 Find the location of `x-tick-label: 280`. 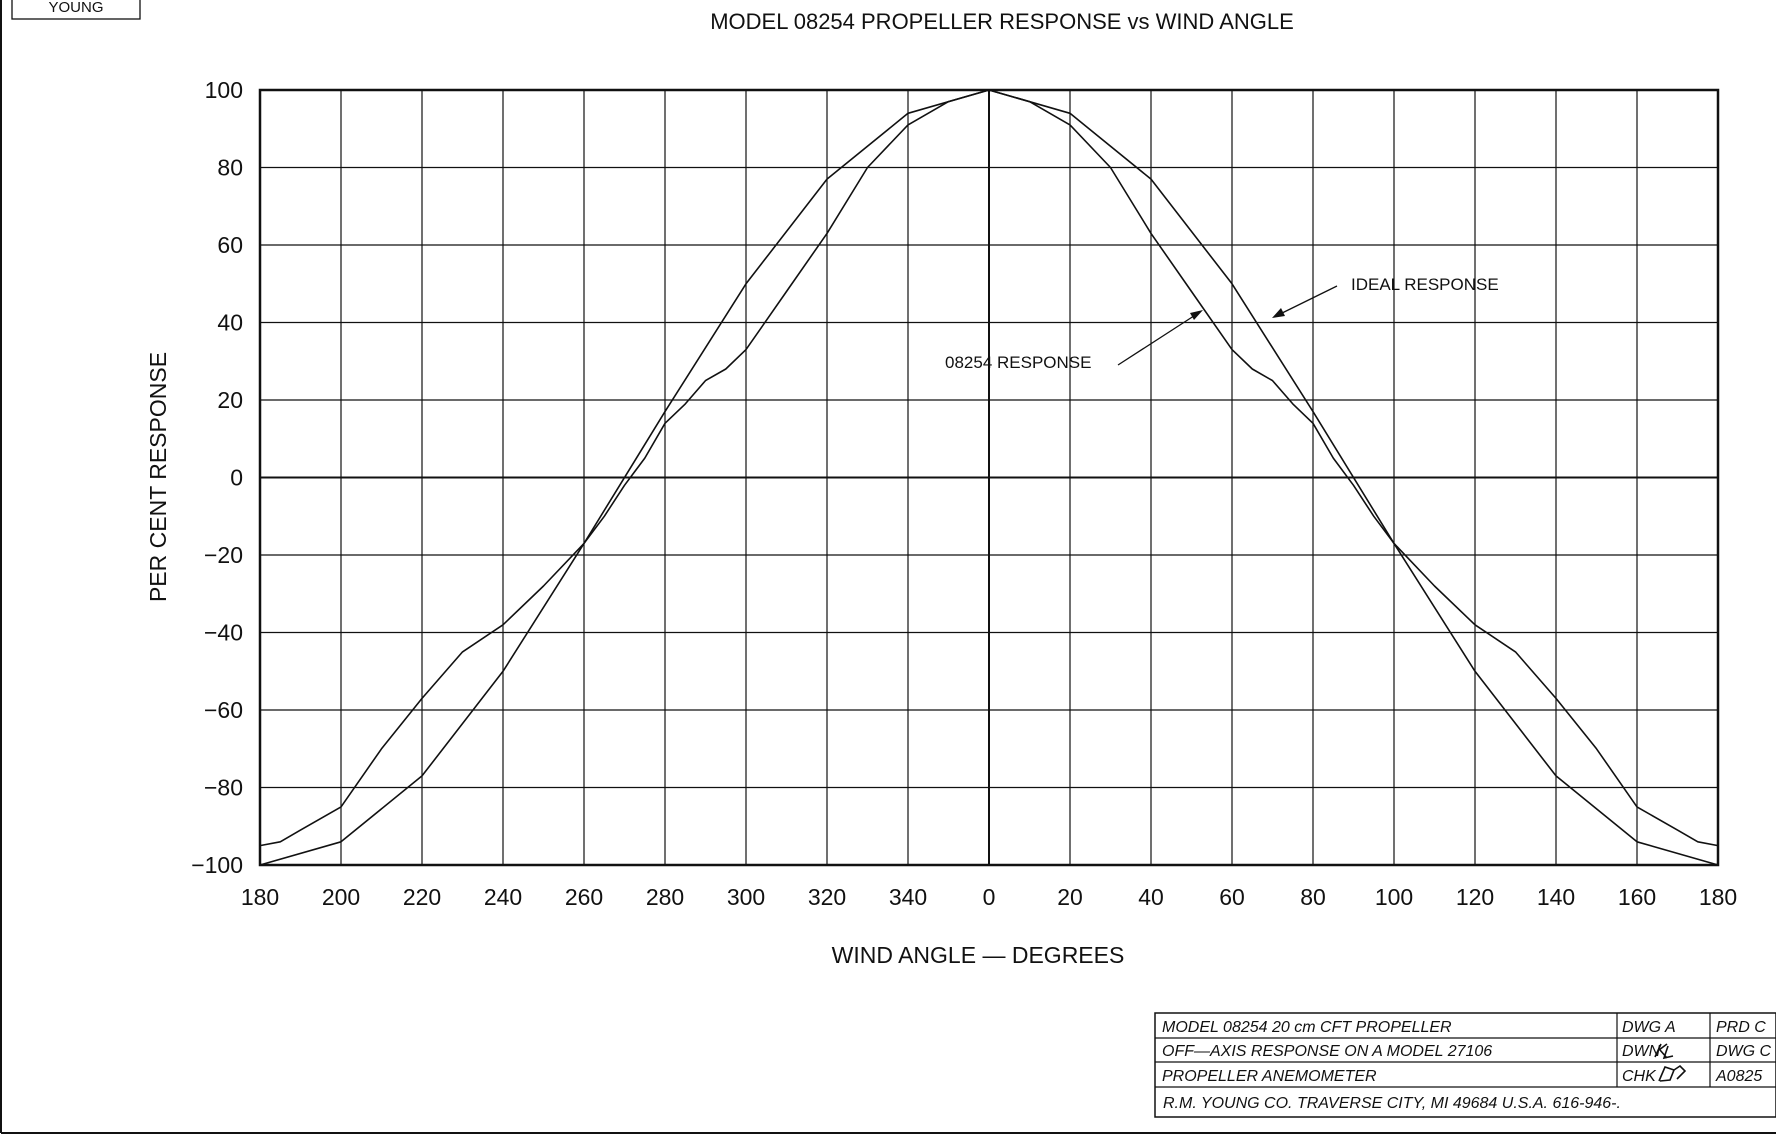

x-tick-label: 280 is located at coordinates (665, 897).